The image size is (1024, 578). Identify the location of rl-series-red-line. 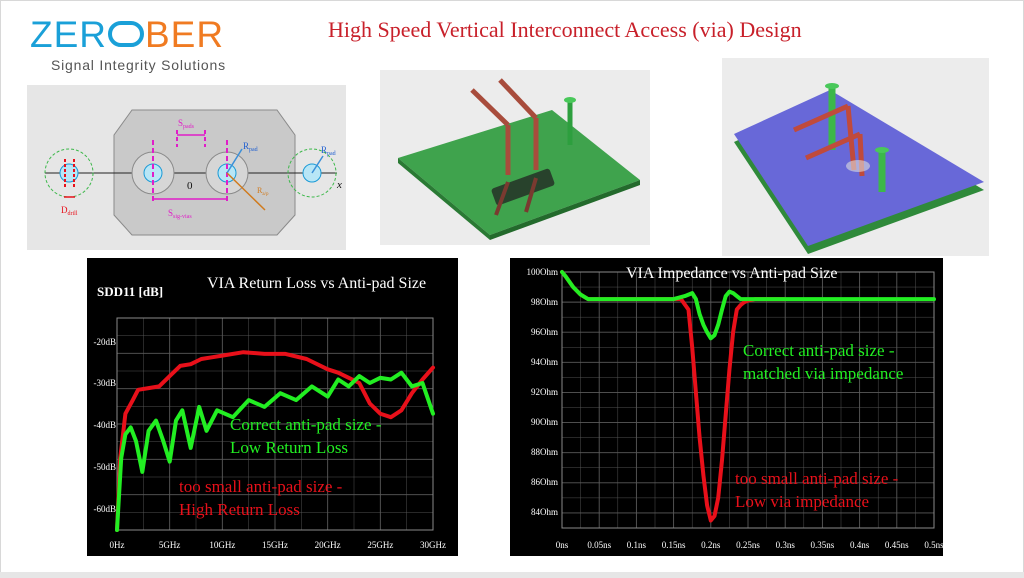
(275, 441).